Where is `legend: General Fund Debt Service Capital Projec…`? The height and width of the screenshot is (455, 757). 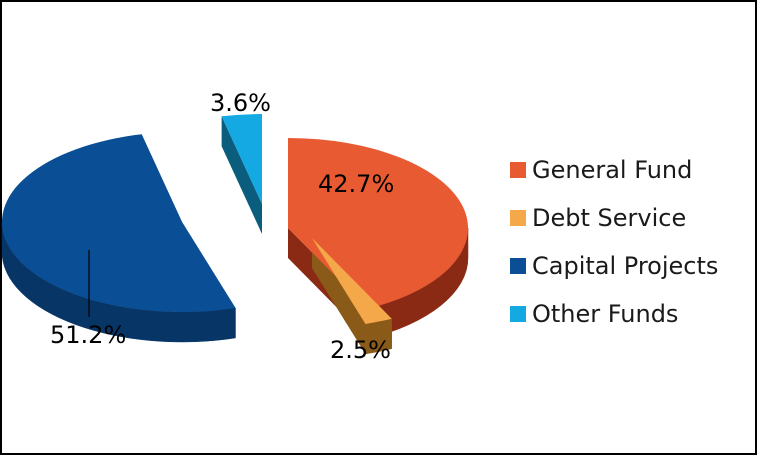 legend: General Fund Debt Service Capital Projec… is located at coordinates (614, 242).